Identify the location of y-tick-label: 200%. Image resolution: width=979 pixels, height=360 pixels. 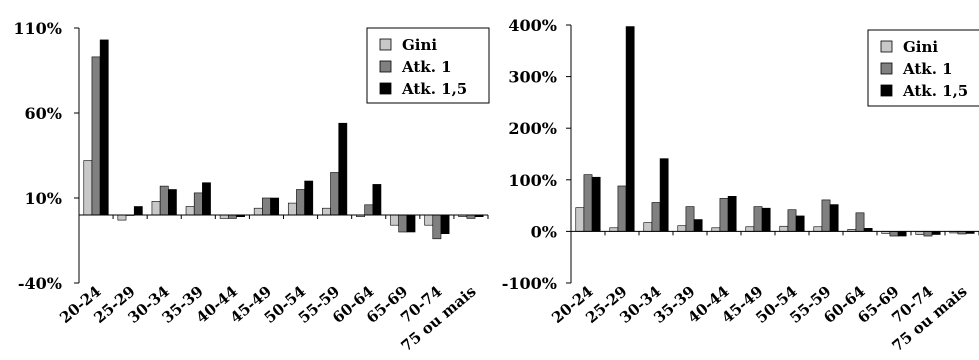
(532, 128).